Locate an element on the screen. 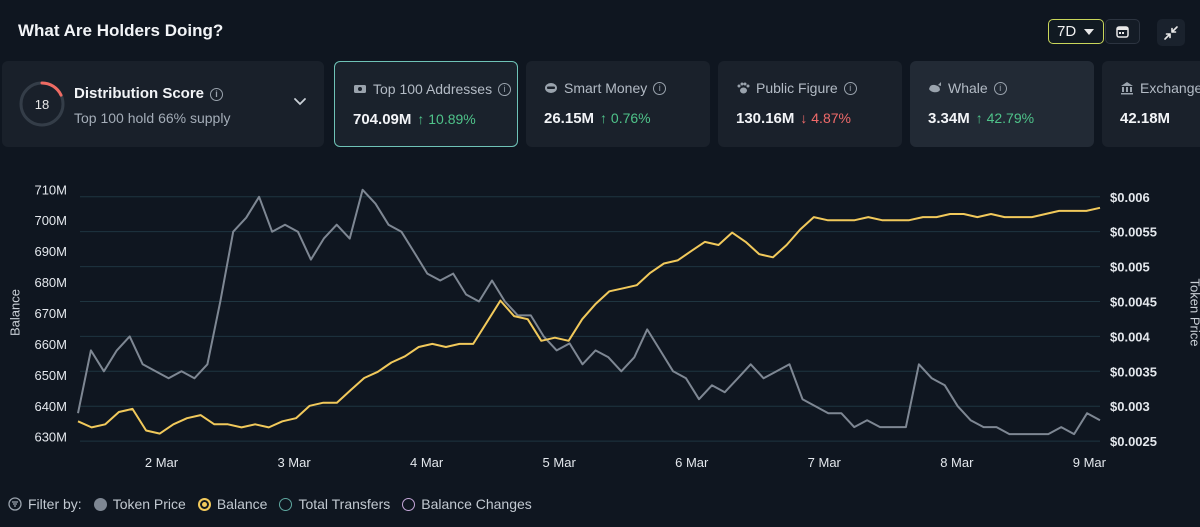  card-value: 3.34M ↑ 42.79% is located at coordinates (981, 118).